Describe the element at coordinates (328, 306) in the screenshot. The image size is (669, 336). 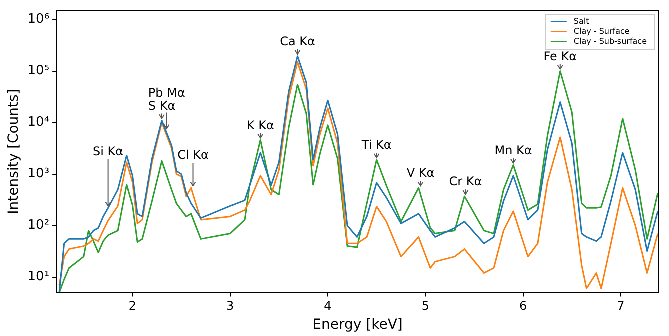
I see `x-tick-label: 4` at that location.